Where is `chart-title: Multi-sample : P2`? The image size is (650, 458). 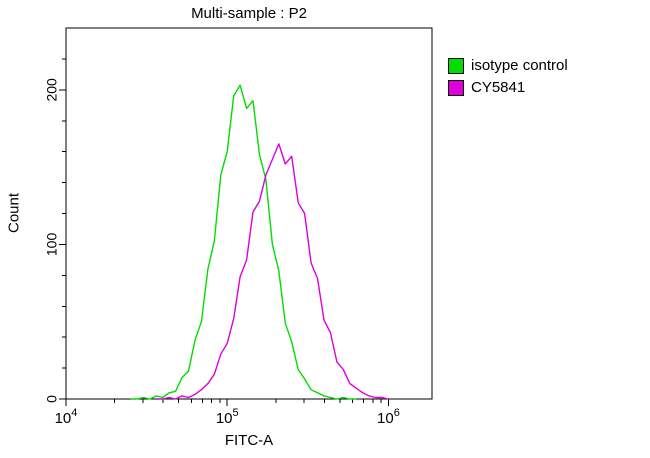 chart-title: Multi-sample : P2 is located at coordinates (249, 13).